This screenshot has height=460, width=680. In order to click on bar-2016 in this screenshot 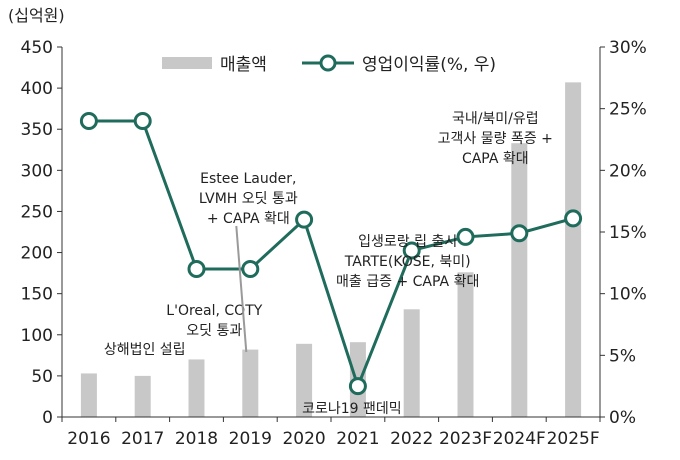, I will do `click(88, 395)`.